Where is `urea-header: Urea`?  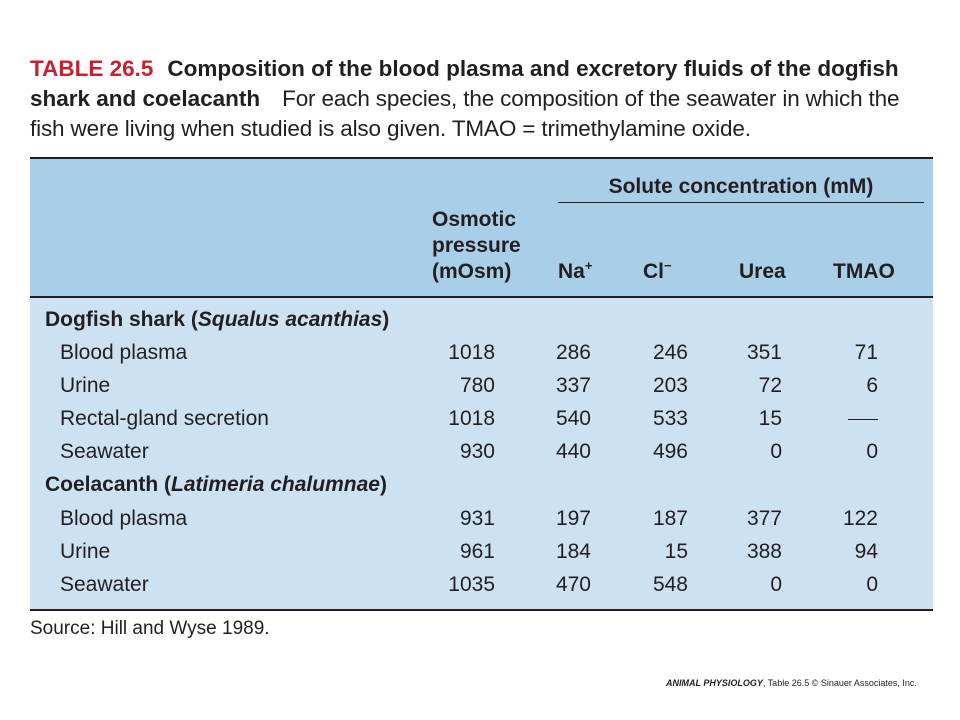 urea-header: Urea is located at coordinates (762, 271).